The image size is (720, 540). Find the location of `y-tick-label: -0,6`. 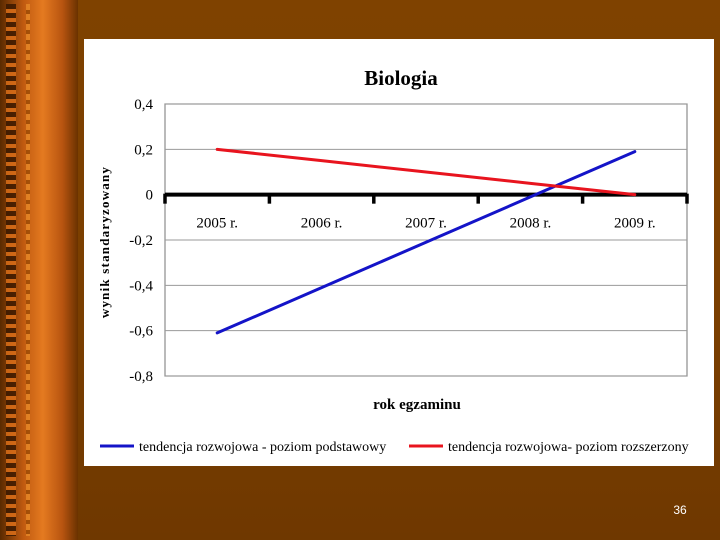

y-tick-label: -0,6 is located at coordinates (141, 332).